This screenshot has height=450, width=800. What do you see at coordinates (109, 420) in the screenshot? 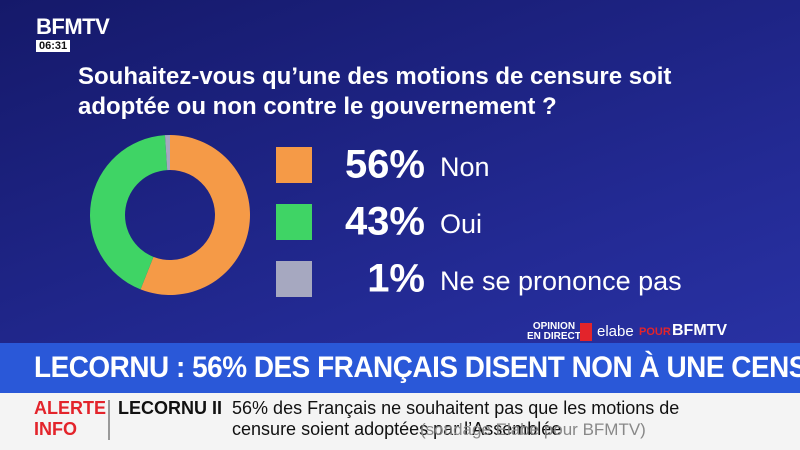
I see `divider` at bounding box center [109, 420].